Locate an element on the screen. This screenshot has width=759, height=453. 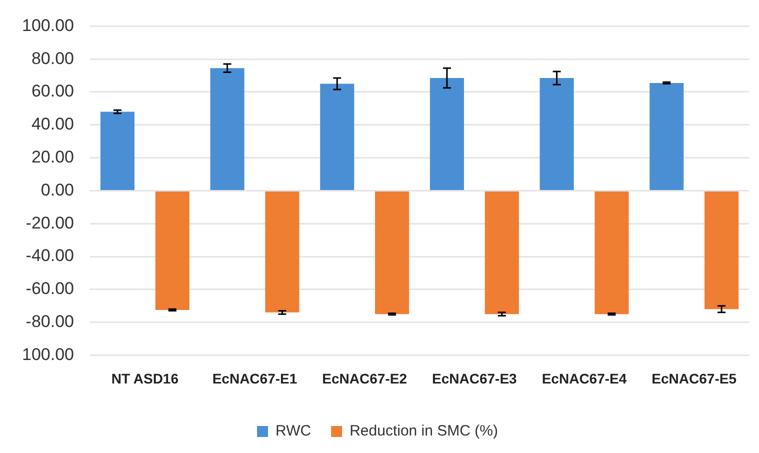
x-tick-label: EcNAC67-E5 is located at coordinates (694, 378).